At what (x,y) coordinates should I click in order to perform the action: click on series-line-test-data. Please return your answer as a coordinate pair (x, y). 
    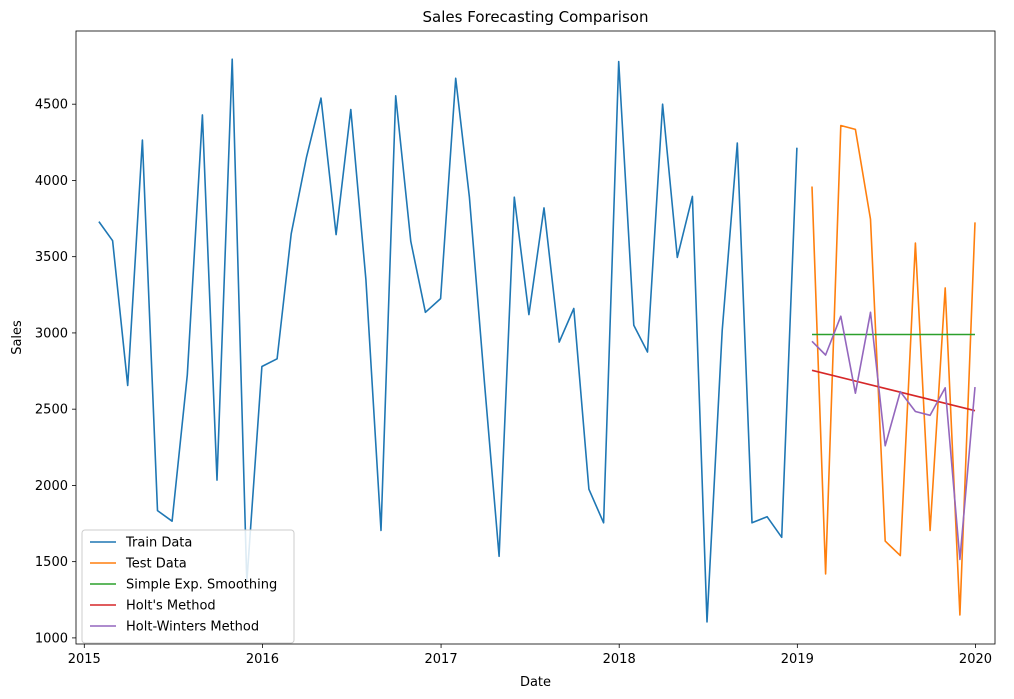
    Looking at the image, I should click on (893, 370).